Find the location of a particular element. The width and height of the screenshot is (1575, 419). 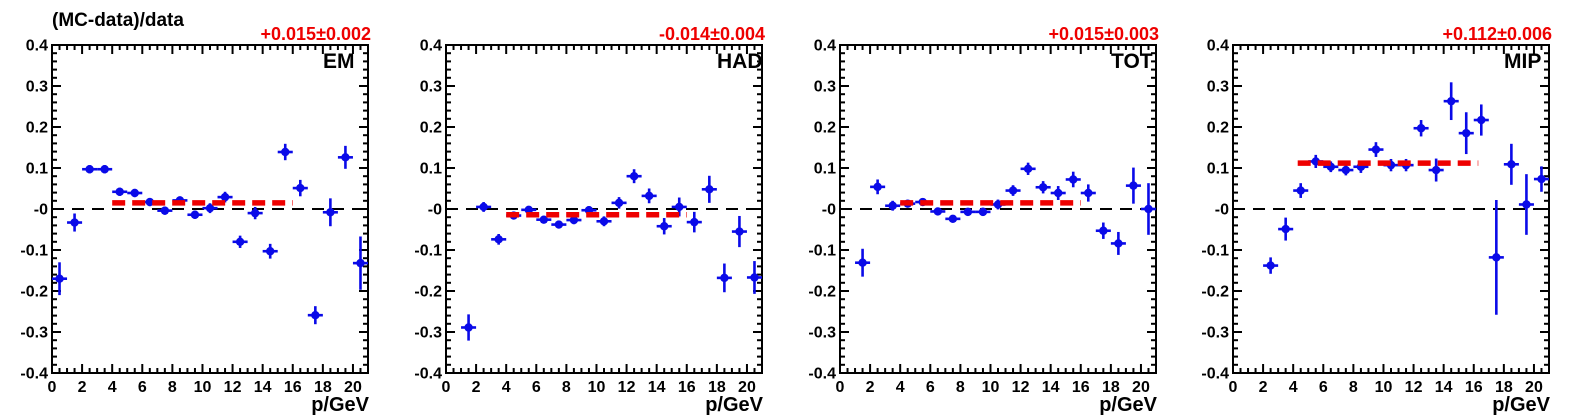

fit-result-text: -0.014±0.004 is located at coordinates (712, 34).